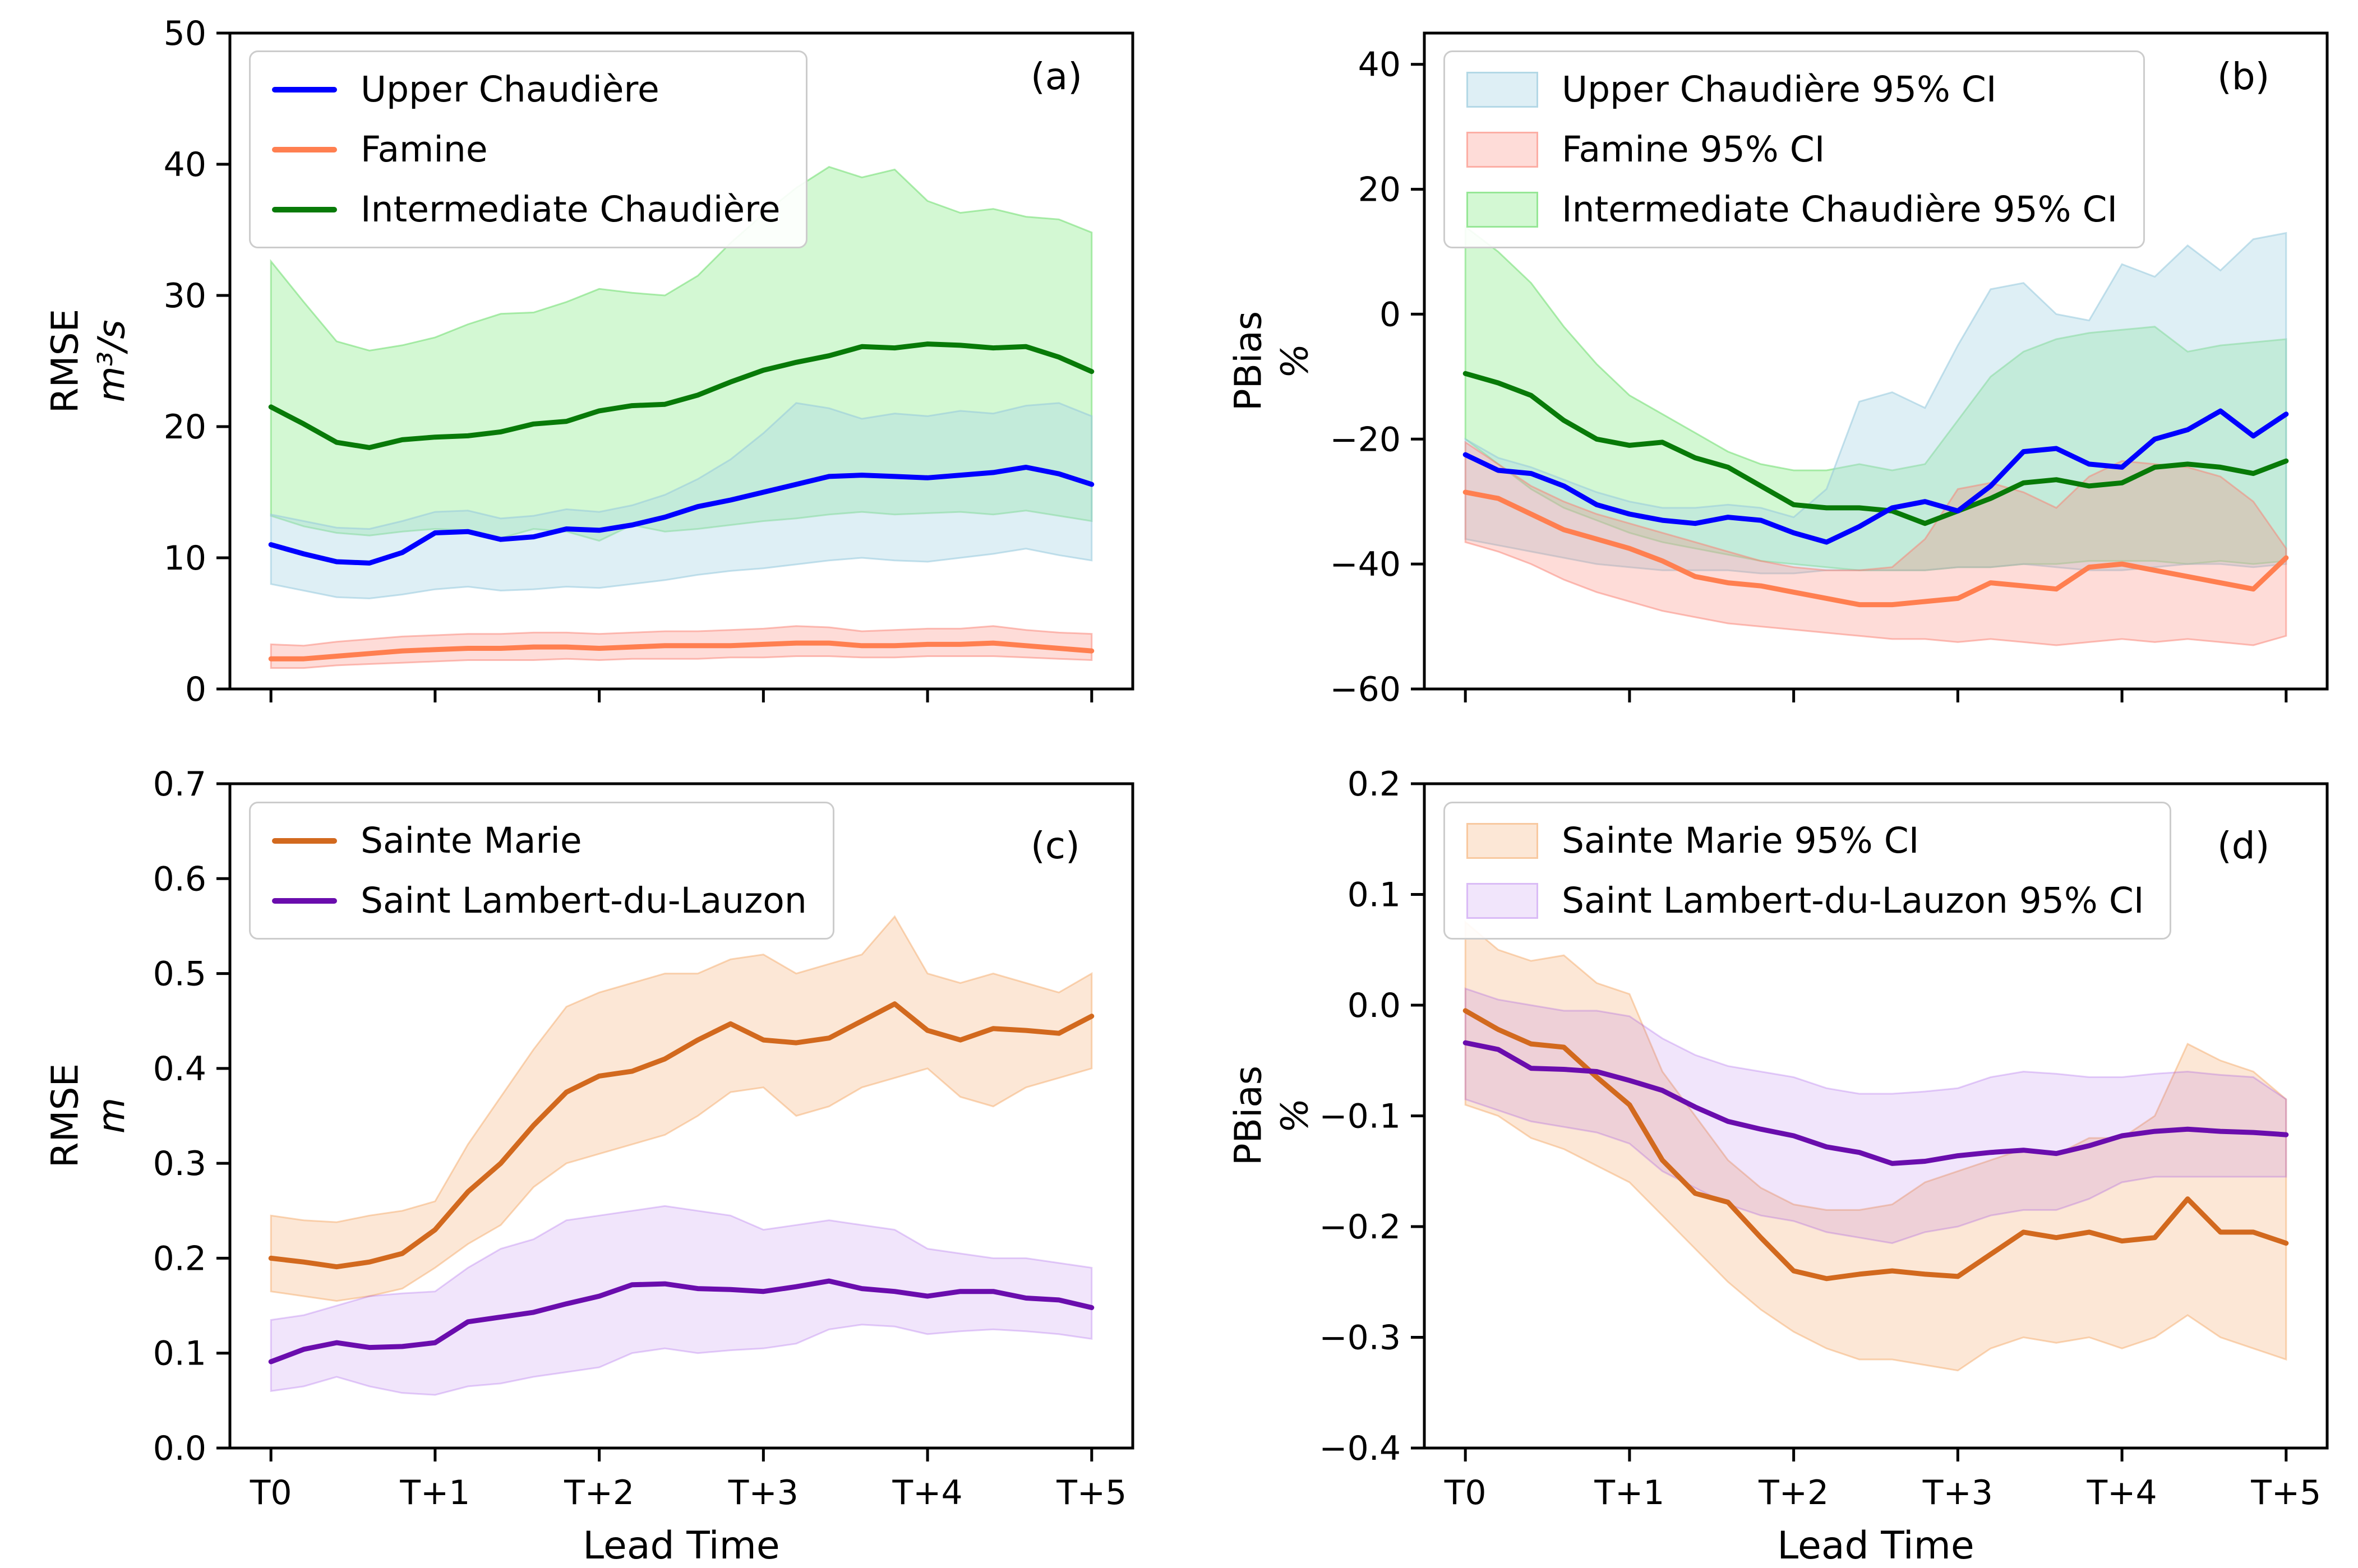 The image size is (2358, 1568). Describe the element at coordinates (1365, 564) in the screenshot. I see `y-tick-label-b: −40` at that location.